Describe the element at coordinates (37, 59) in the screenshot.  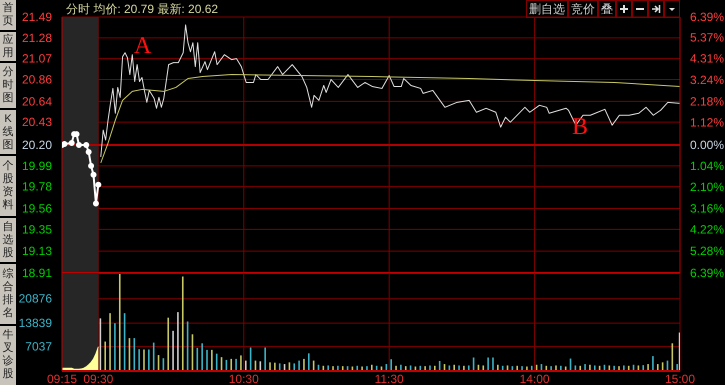
I see `y-tick-label: 21.07` at that location.